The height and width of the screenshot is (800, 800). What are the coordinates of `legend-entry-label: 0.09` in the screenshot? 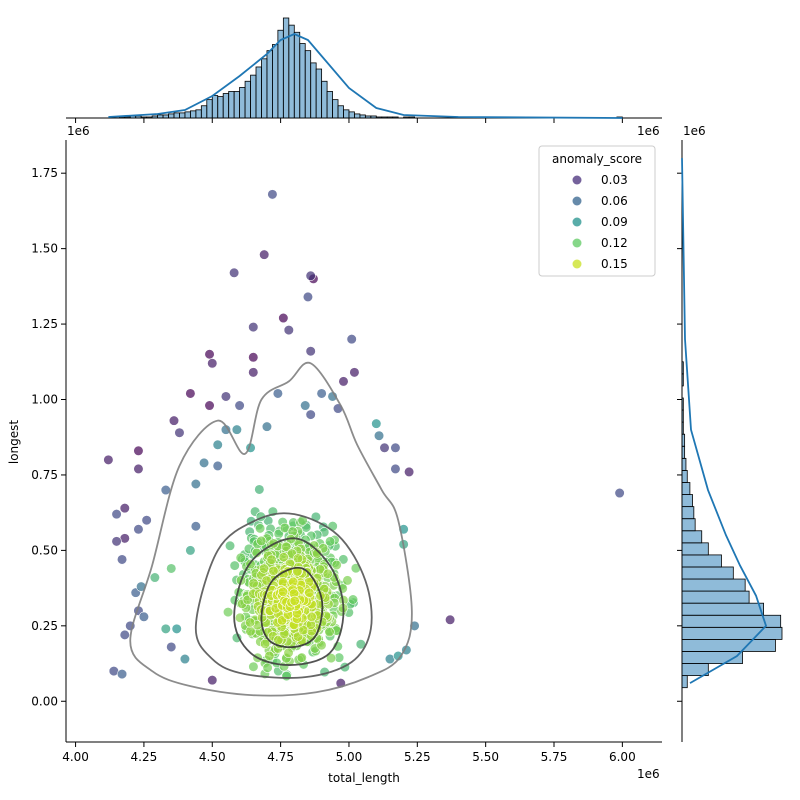 It's located at (614, 222).